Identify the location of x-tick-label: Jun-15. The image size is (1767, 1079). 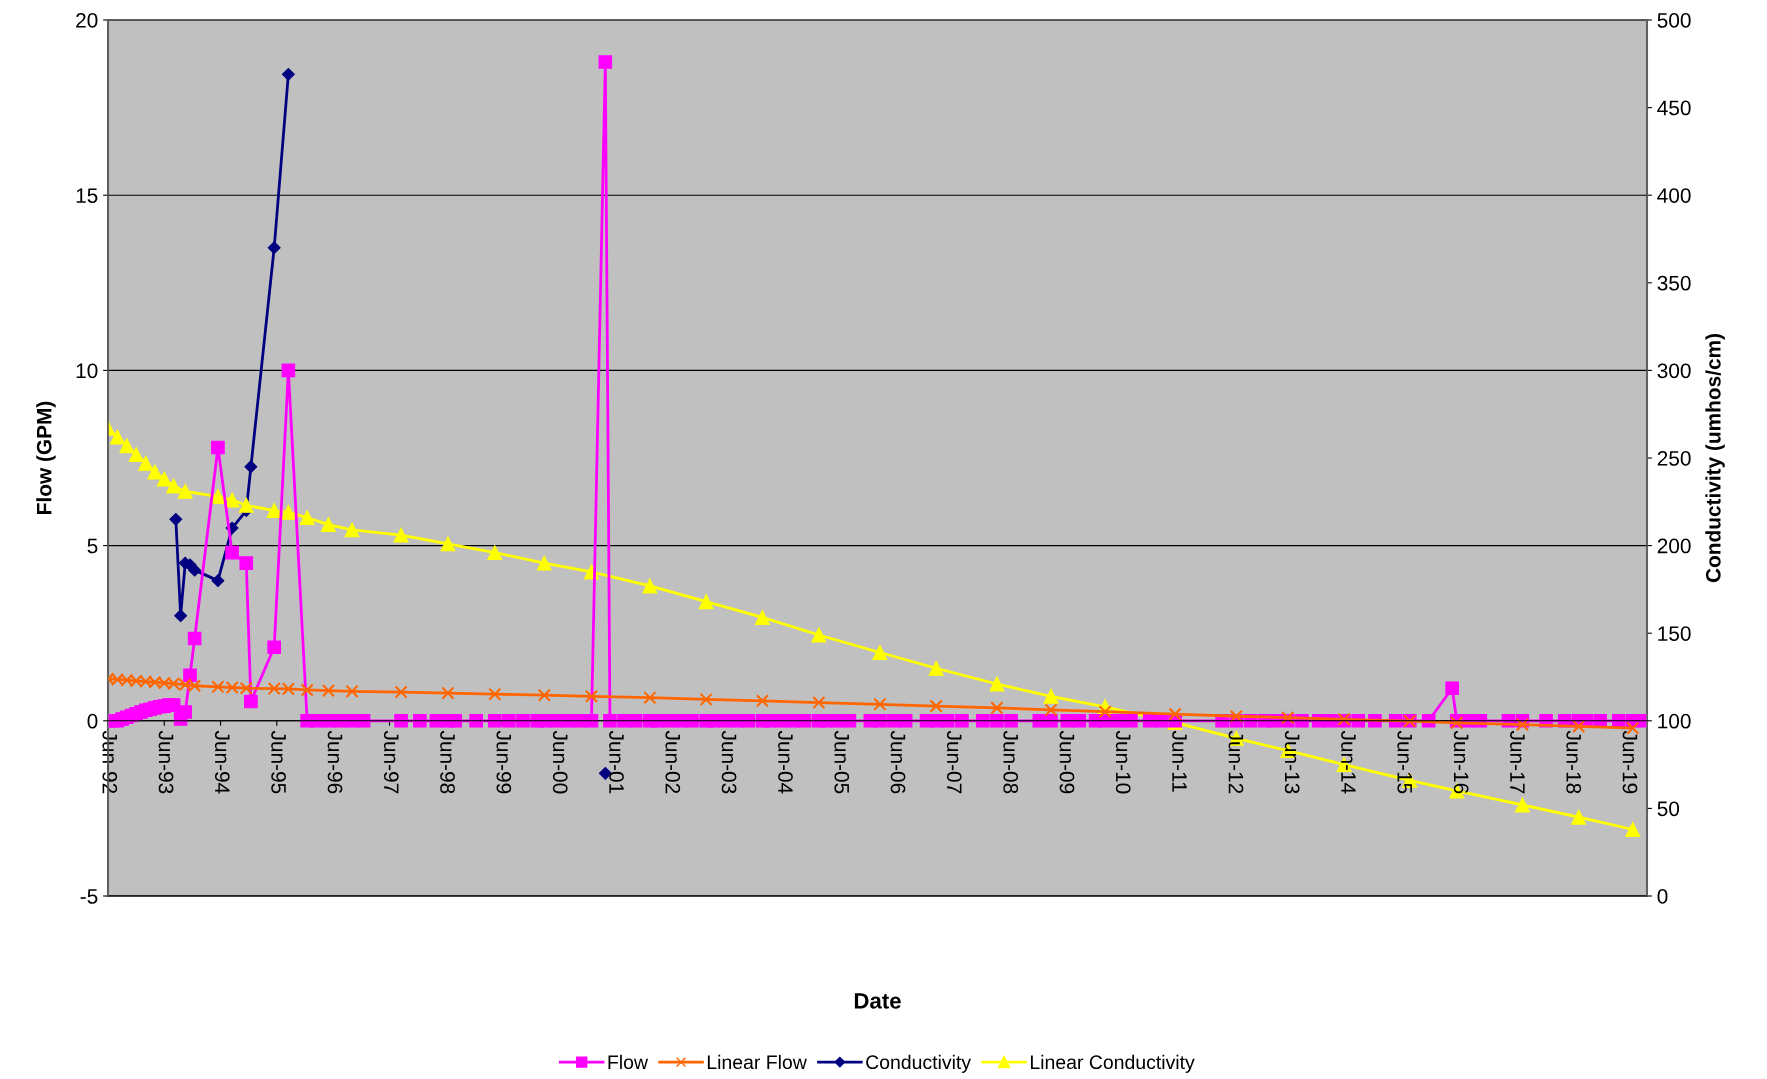
(1404, 762).